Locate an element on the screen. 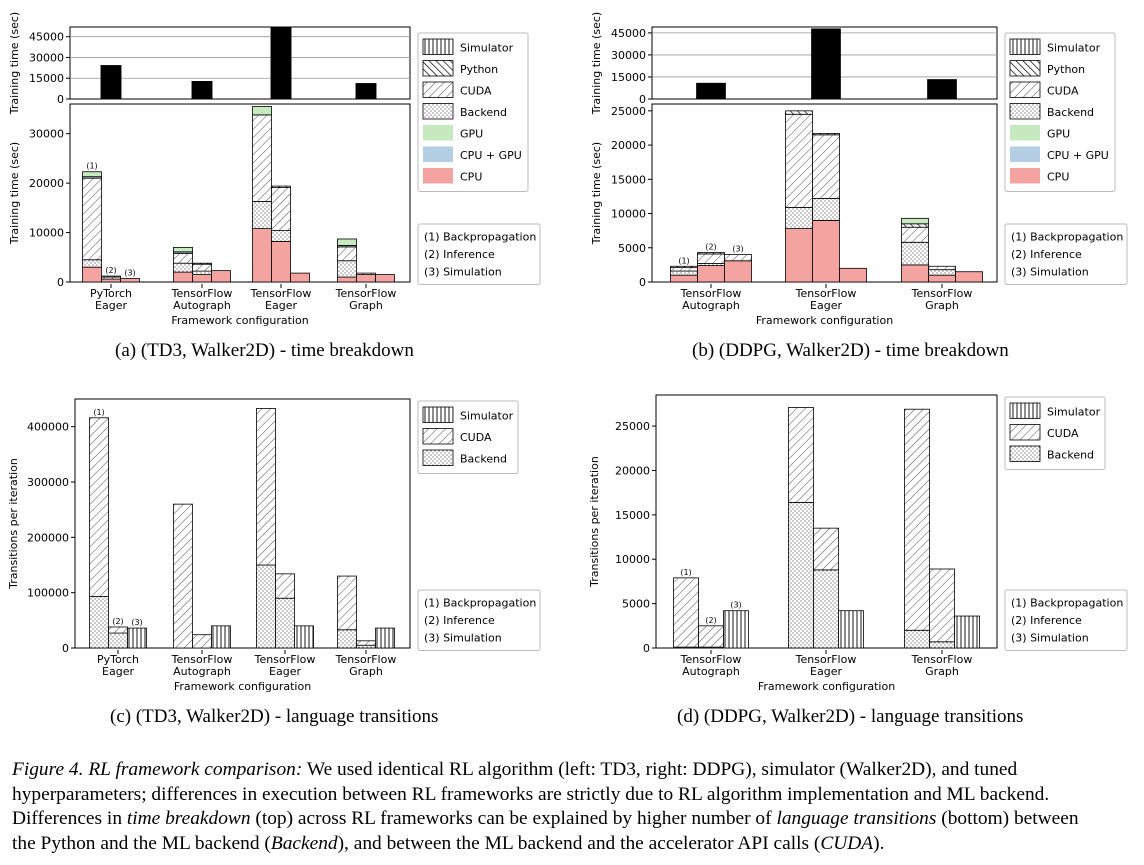  panel-b-phase-marker: (1) is located at coordinates (683, 260).